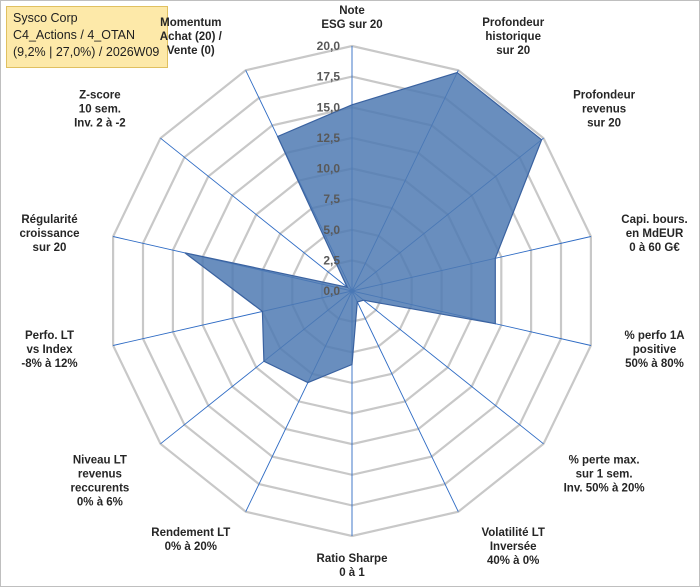  I want to click on tick-label-1: 2,5, so click(331, 260).